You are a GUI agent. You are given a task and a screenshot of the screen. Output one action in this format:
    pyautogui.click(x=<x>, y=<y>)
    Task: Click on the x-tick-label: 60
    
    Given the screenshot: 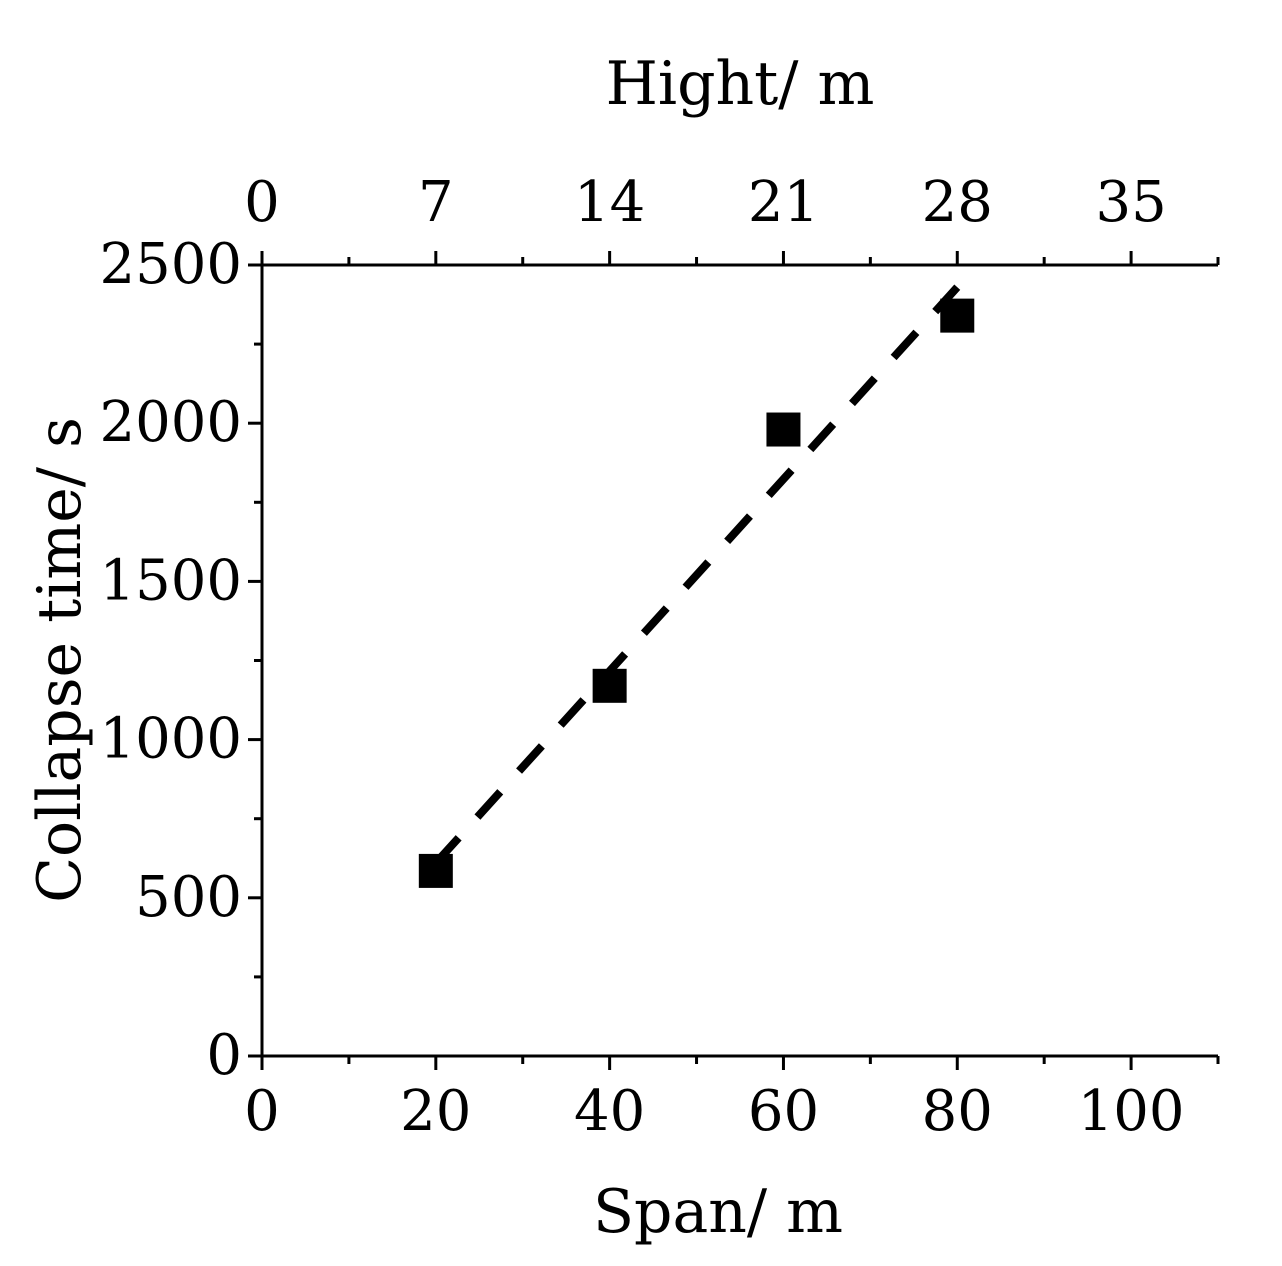 What is the action you would take?
    pyautogui.click(x=783, y=1111)
    